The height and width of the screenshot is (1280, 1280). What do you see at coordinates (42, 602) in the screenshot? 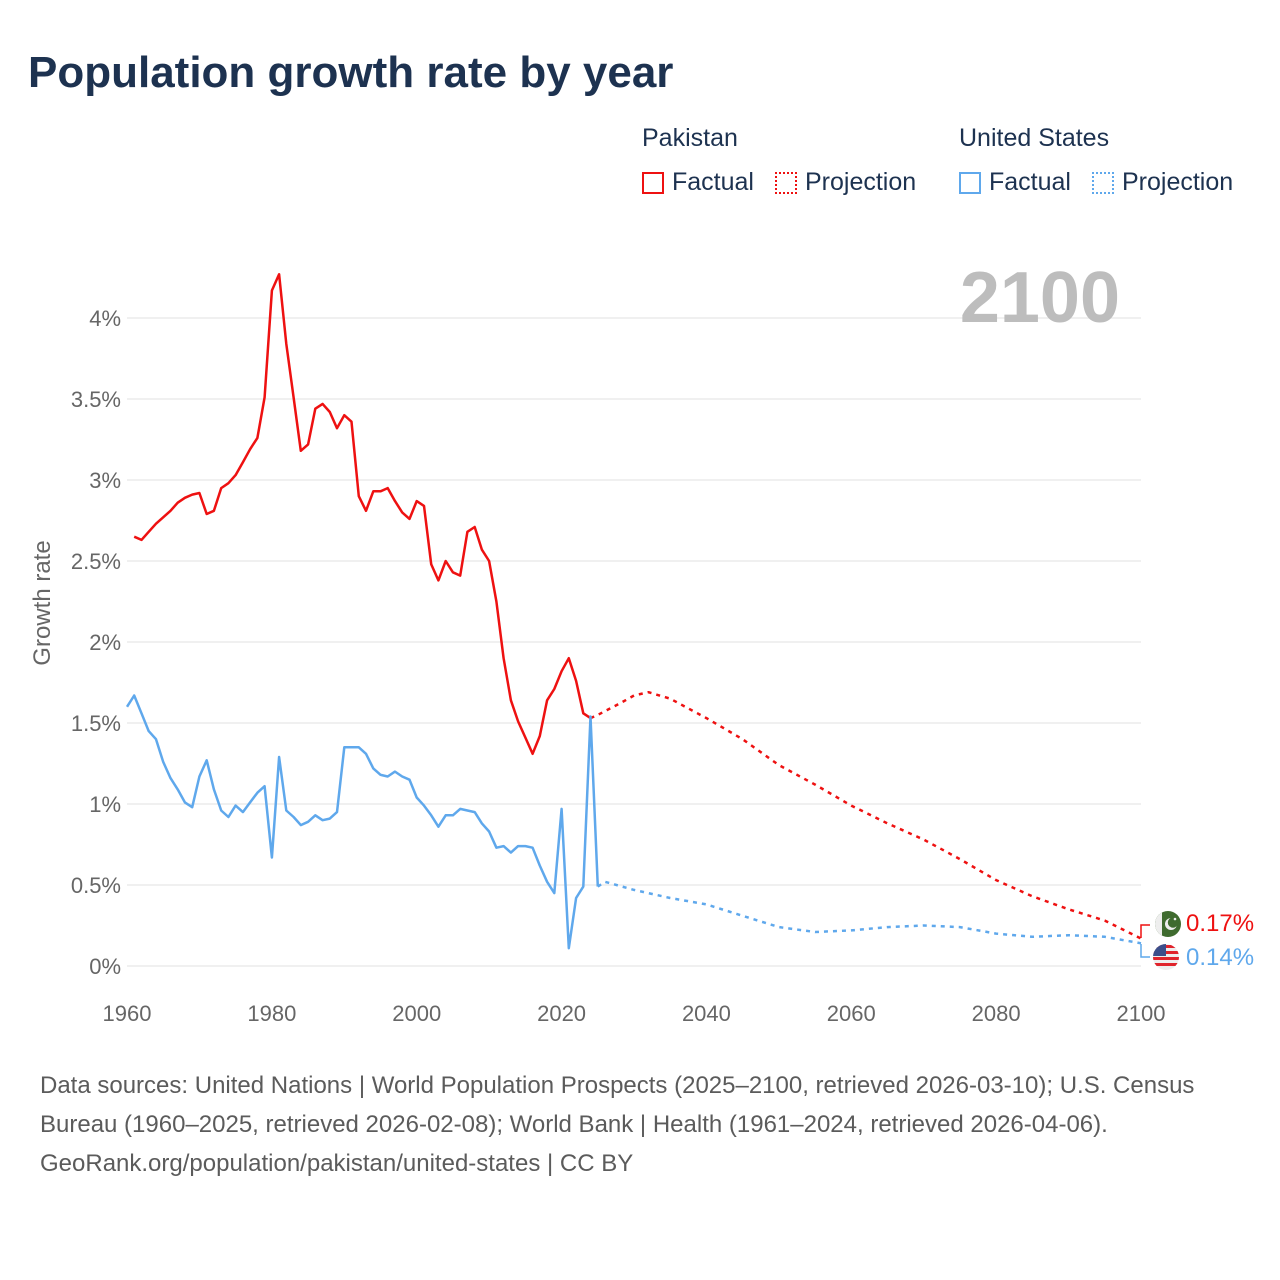
I see `y-axis-label: Growth rate` at bounding box center [42, 602].